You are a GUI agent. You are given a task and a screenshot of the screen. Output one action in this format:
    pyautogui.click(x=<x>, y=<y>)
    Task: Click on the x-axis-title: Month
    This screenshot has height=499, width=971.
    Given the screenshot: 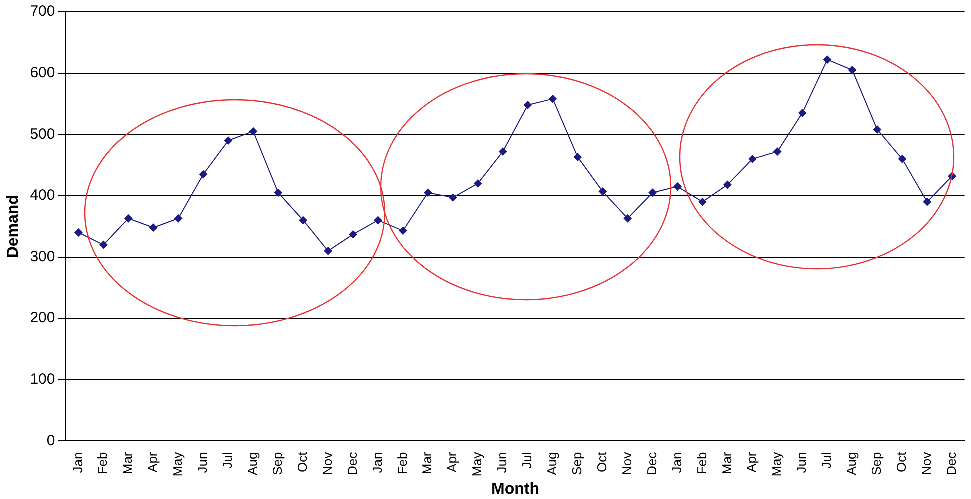 What is the action you would take?
    pyautogui.click(x=516, y=489)
    